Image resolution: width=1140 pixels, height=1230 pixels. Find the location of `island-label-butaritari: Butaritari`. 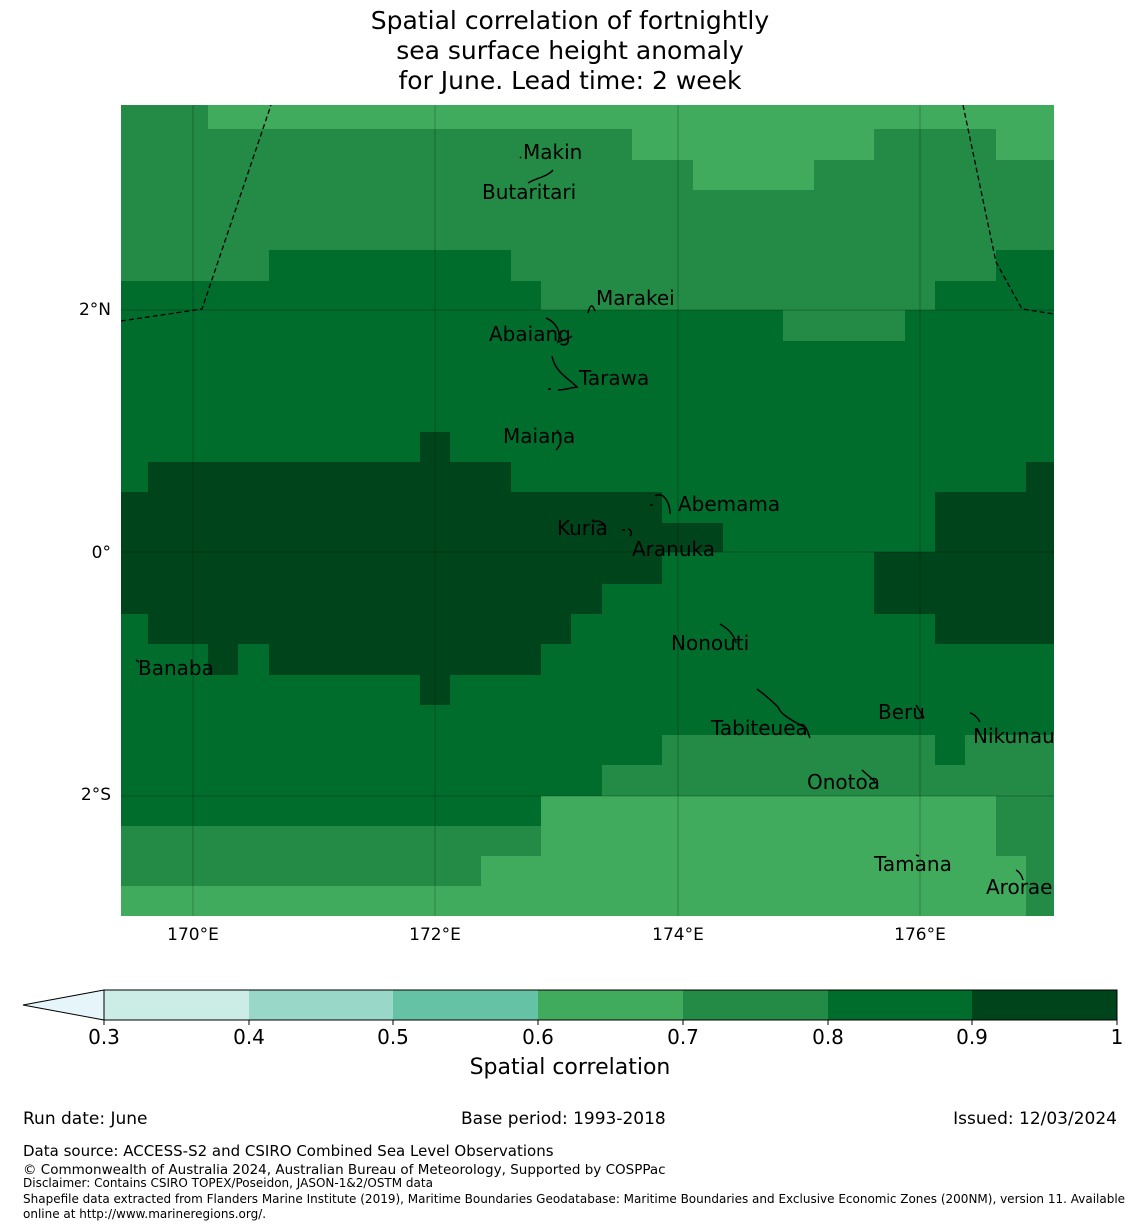

island-label-butaritari: Butaritari is located at coordinates (529, 192).